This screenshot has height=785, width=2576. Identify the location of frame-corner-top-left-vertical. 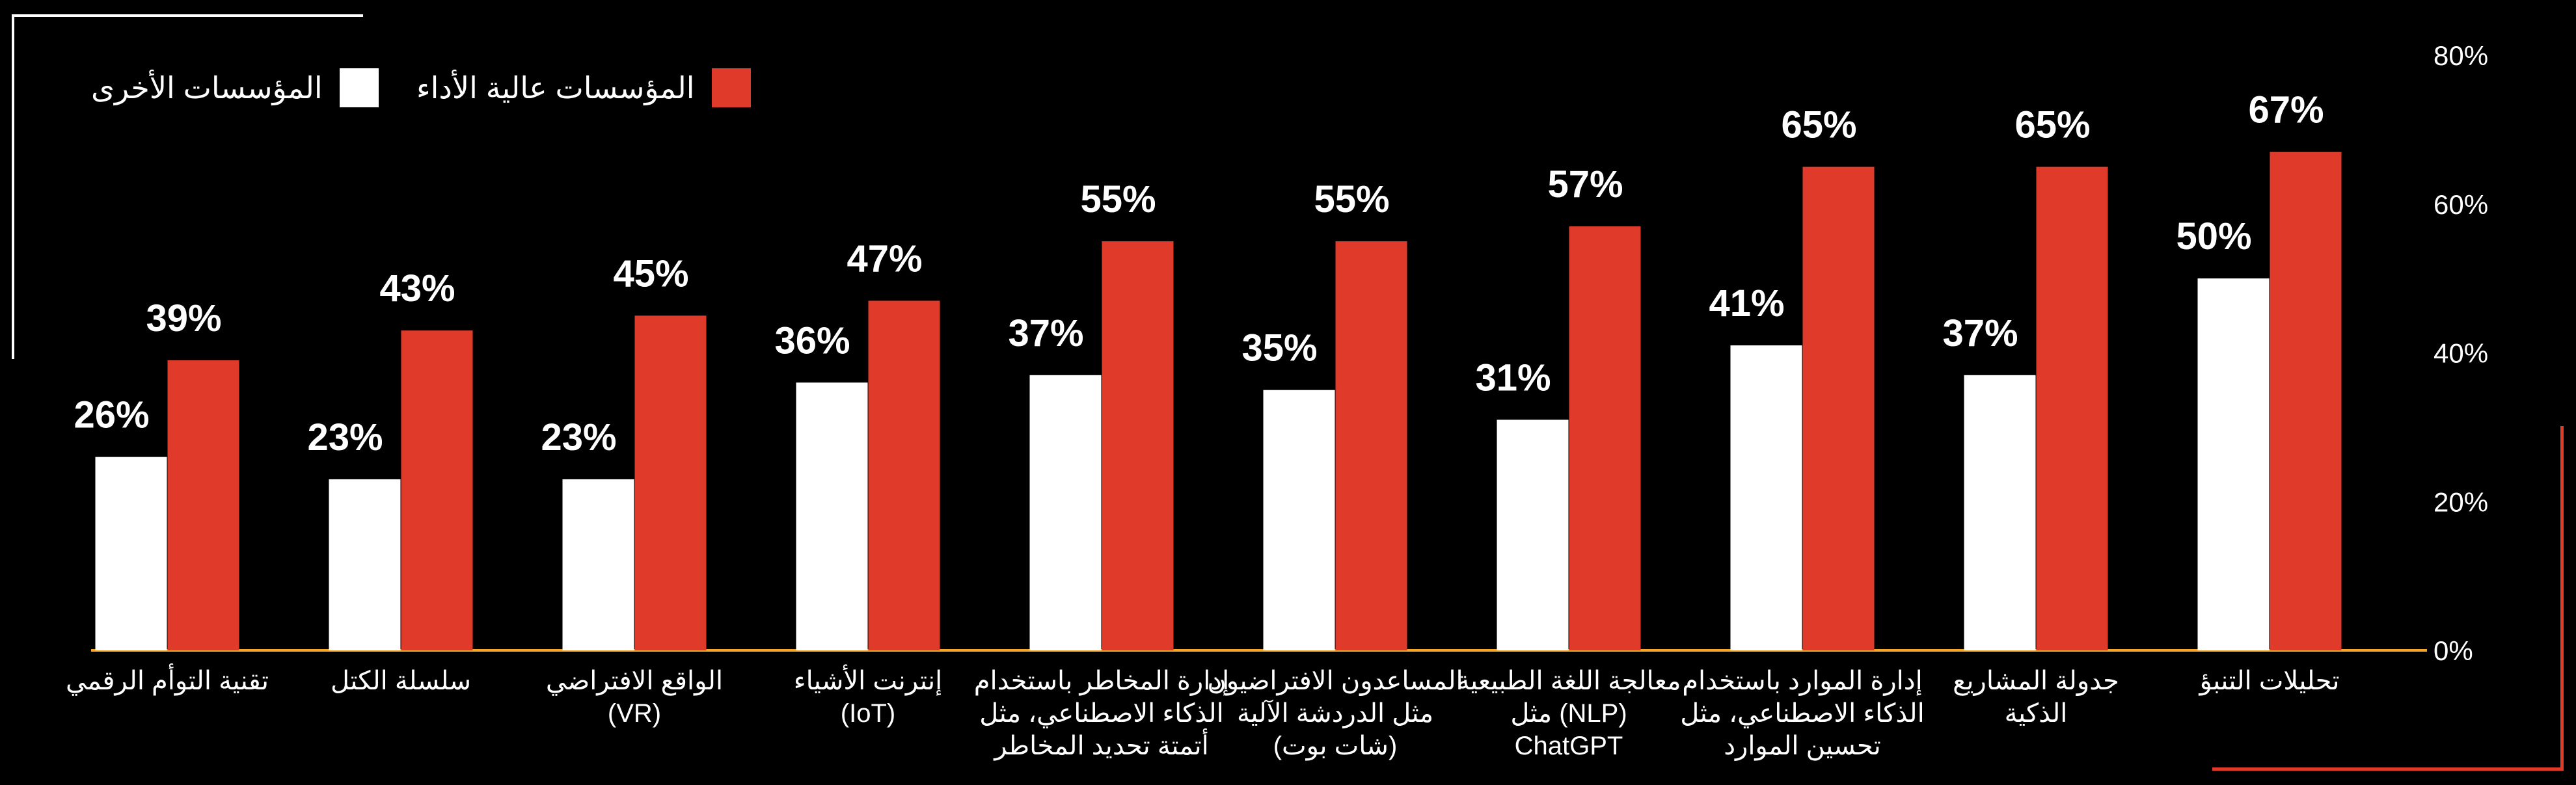
(13, 186).